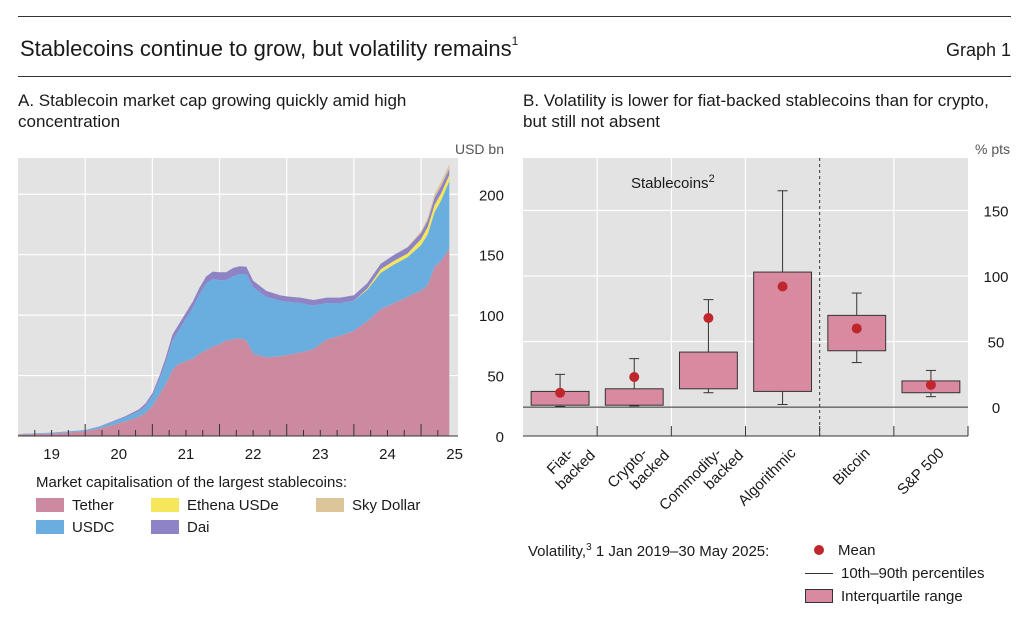 The image size is (1024, 625). Describe the element at coordinates (884, 596) in the screenshot. I see `legend-item-iqr: Interquartile range` at that location.